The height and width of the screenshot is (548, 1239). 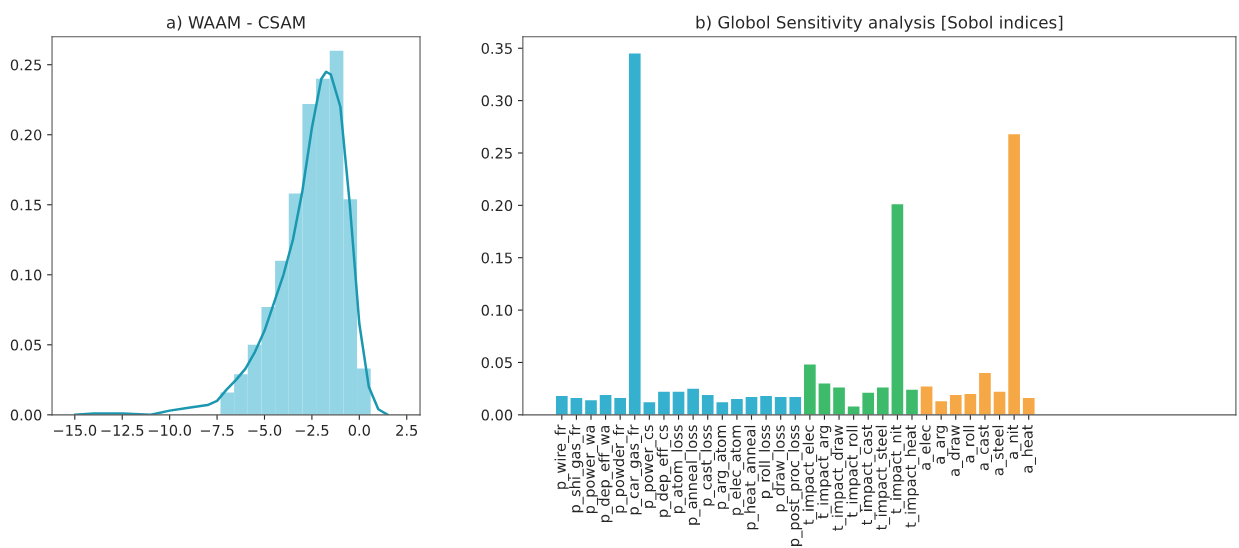 What do you see at coordinates (737, 470) in the screenshot?
I see `x-tick-label: p_elec_atom` at bounding box center [737, 470].